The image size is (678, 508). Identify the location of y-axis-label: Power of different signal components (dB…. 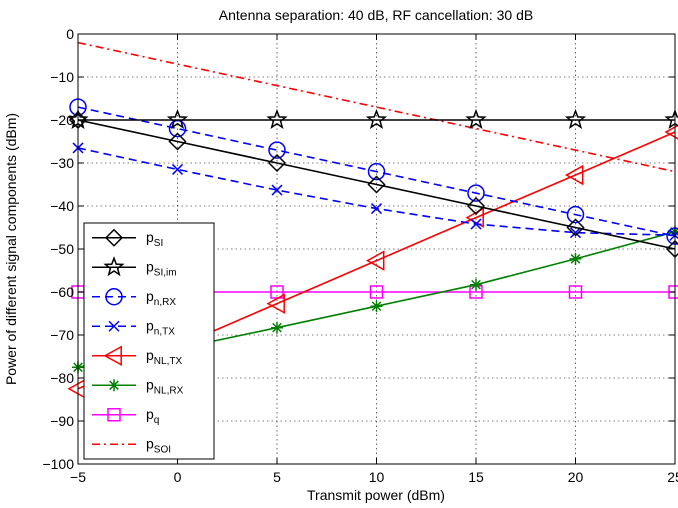
(11, 249).